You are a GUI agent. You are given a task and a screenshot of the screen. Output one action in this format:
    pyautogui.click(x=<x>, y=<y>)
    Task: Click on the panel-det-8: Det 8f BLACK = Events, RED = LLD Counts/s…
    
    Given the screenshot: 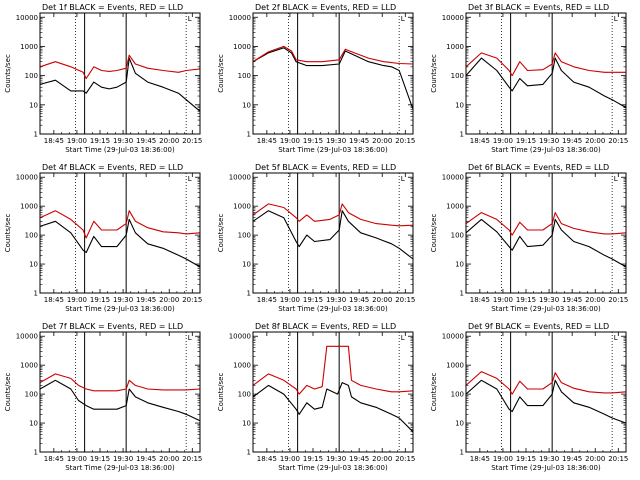 What is the action you would take?
    pyautogui.click(x=316, y=397)
    